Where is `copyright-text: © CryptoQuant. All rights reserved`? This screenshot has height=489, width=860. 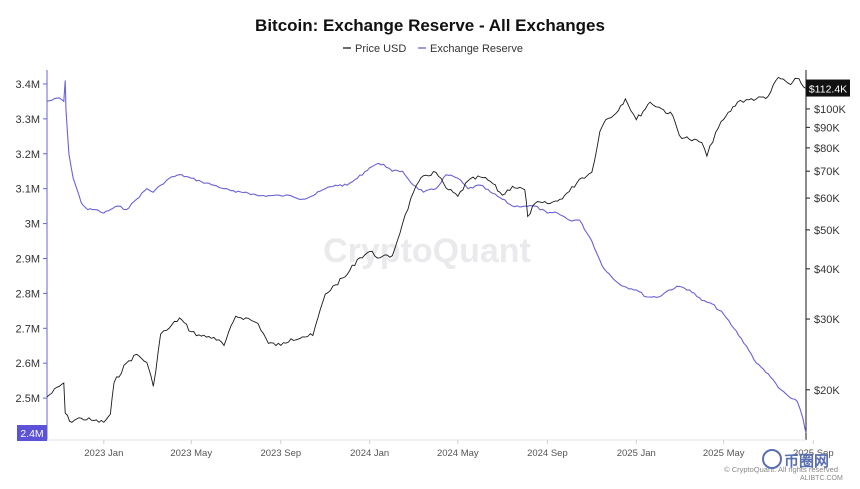
copyright-text: © CryptoQuant. All rights reserved is located at coordinates (781, 469).